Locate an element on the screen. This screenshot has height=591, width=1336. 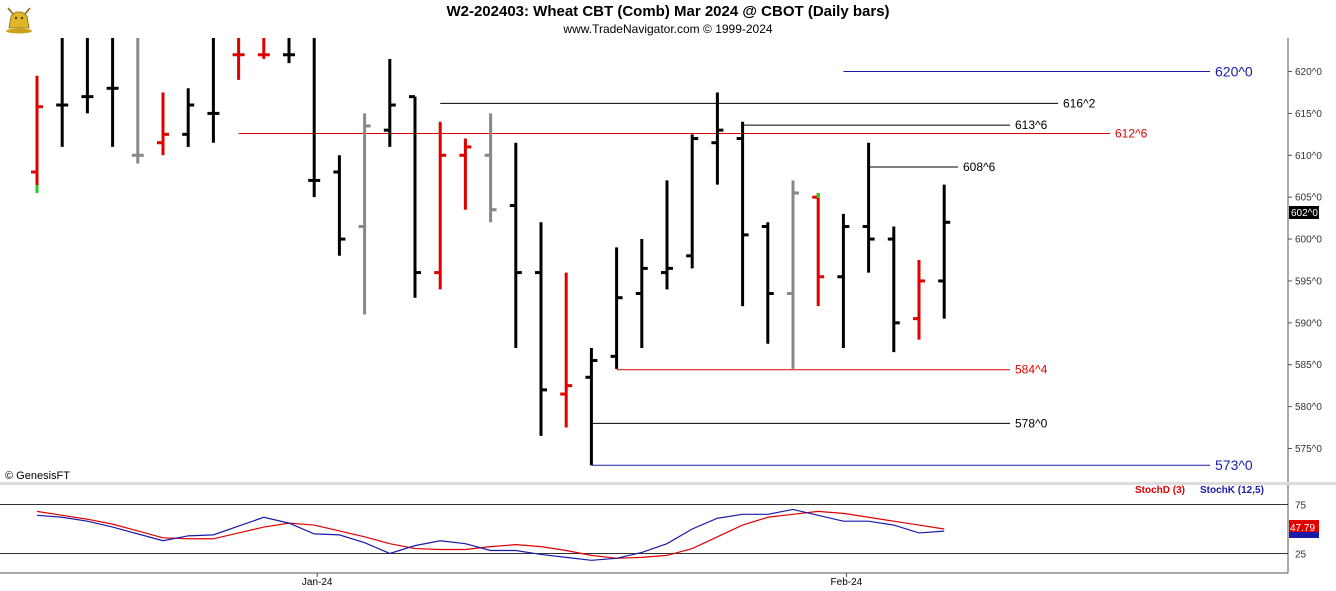
price-tick-label: 605^0 is located at coordinates (1308, 198).